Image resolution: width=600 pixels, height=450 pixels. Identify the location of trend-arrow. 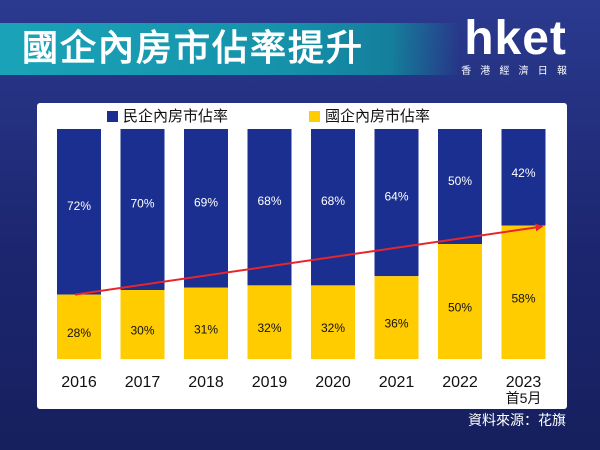
(309, 259).